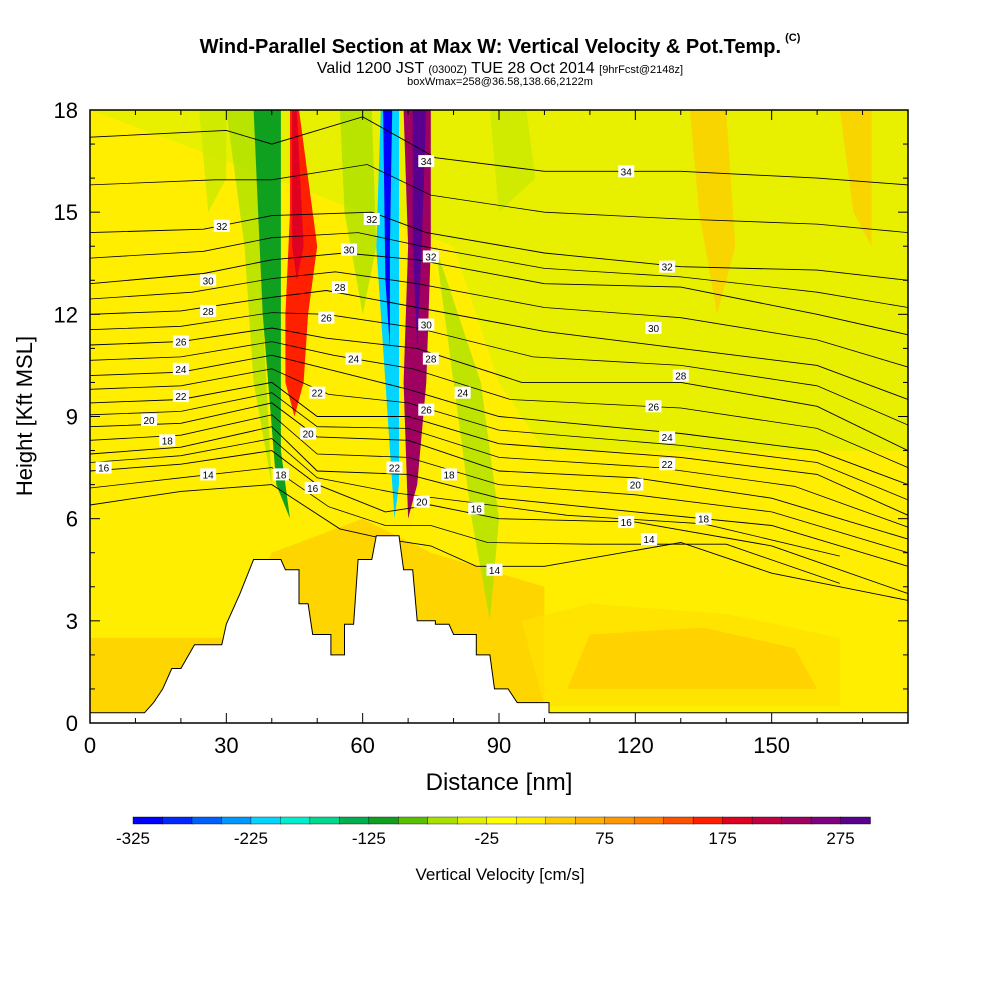 This screenshot has width=1000, height=1000. I want to click on colorbar-tick-label: 75, so click(604, 838).